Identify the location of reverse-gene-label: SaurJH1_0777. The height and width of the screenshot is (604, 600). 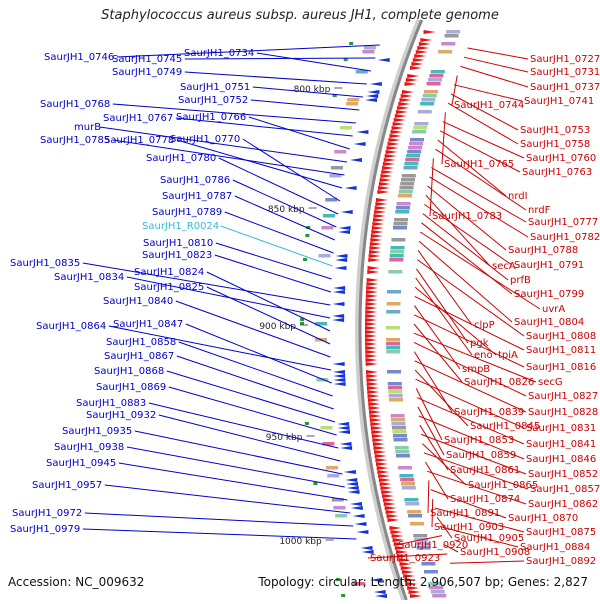
(563, 222).